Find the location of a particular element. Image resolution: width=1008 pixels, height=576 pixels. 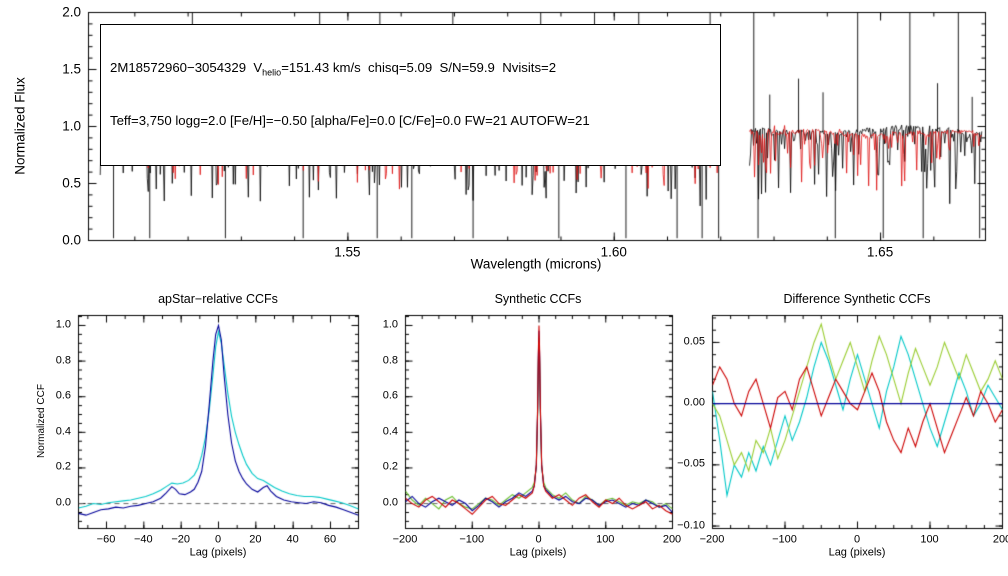

tick-label: 60 is located at coordinates (330, 539).